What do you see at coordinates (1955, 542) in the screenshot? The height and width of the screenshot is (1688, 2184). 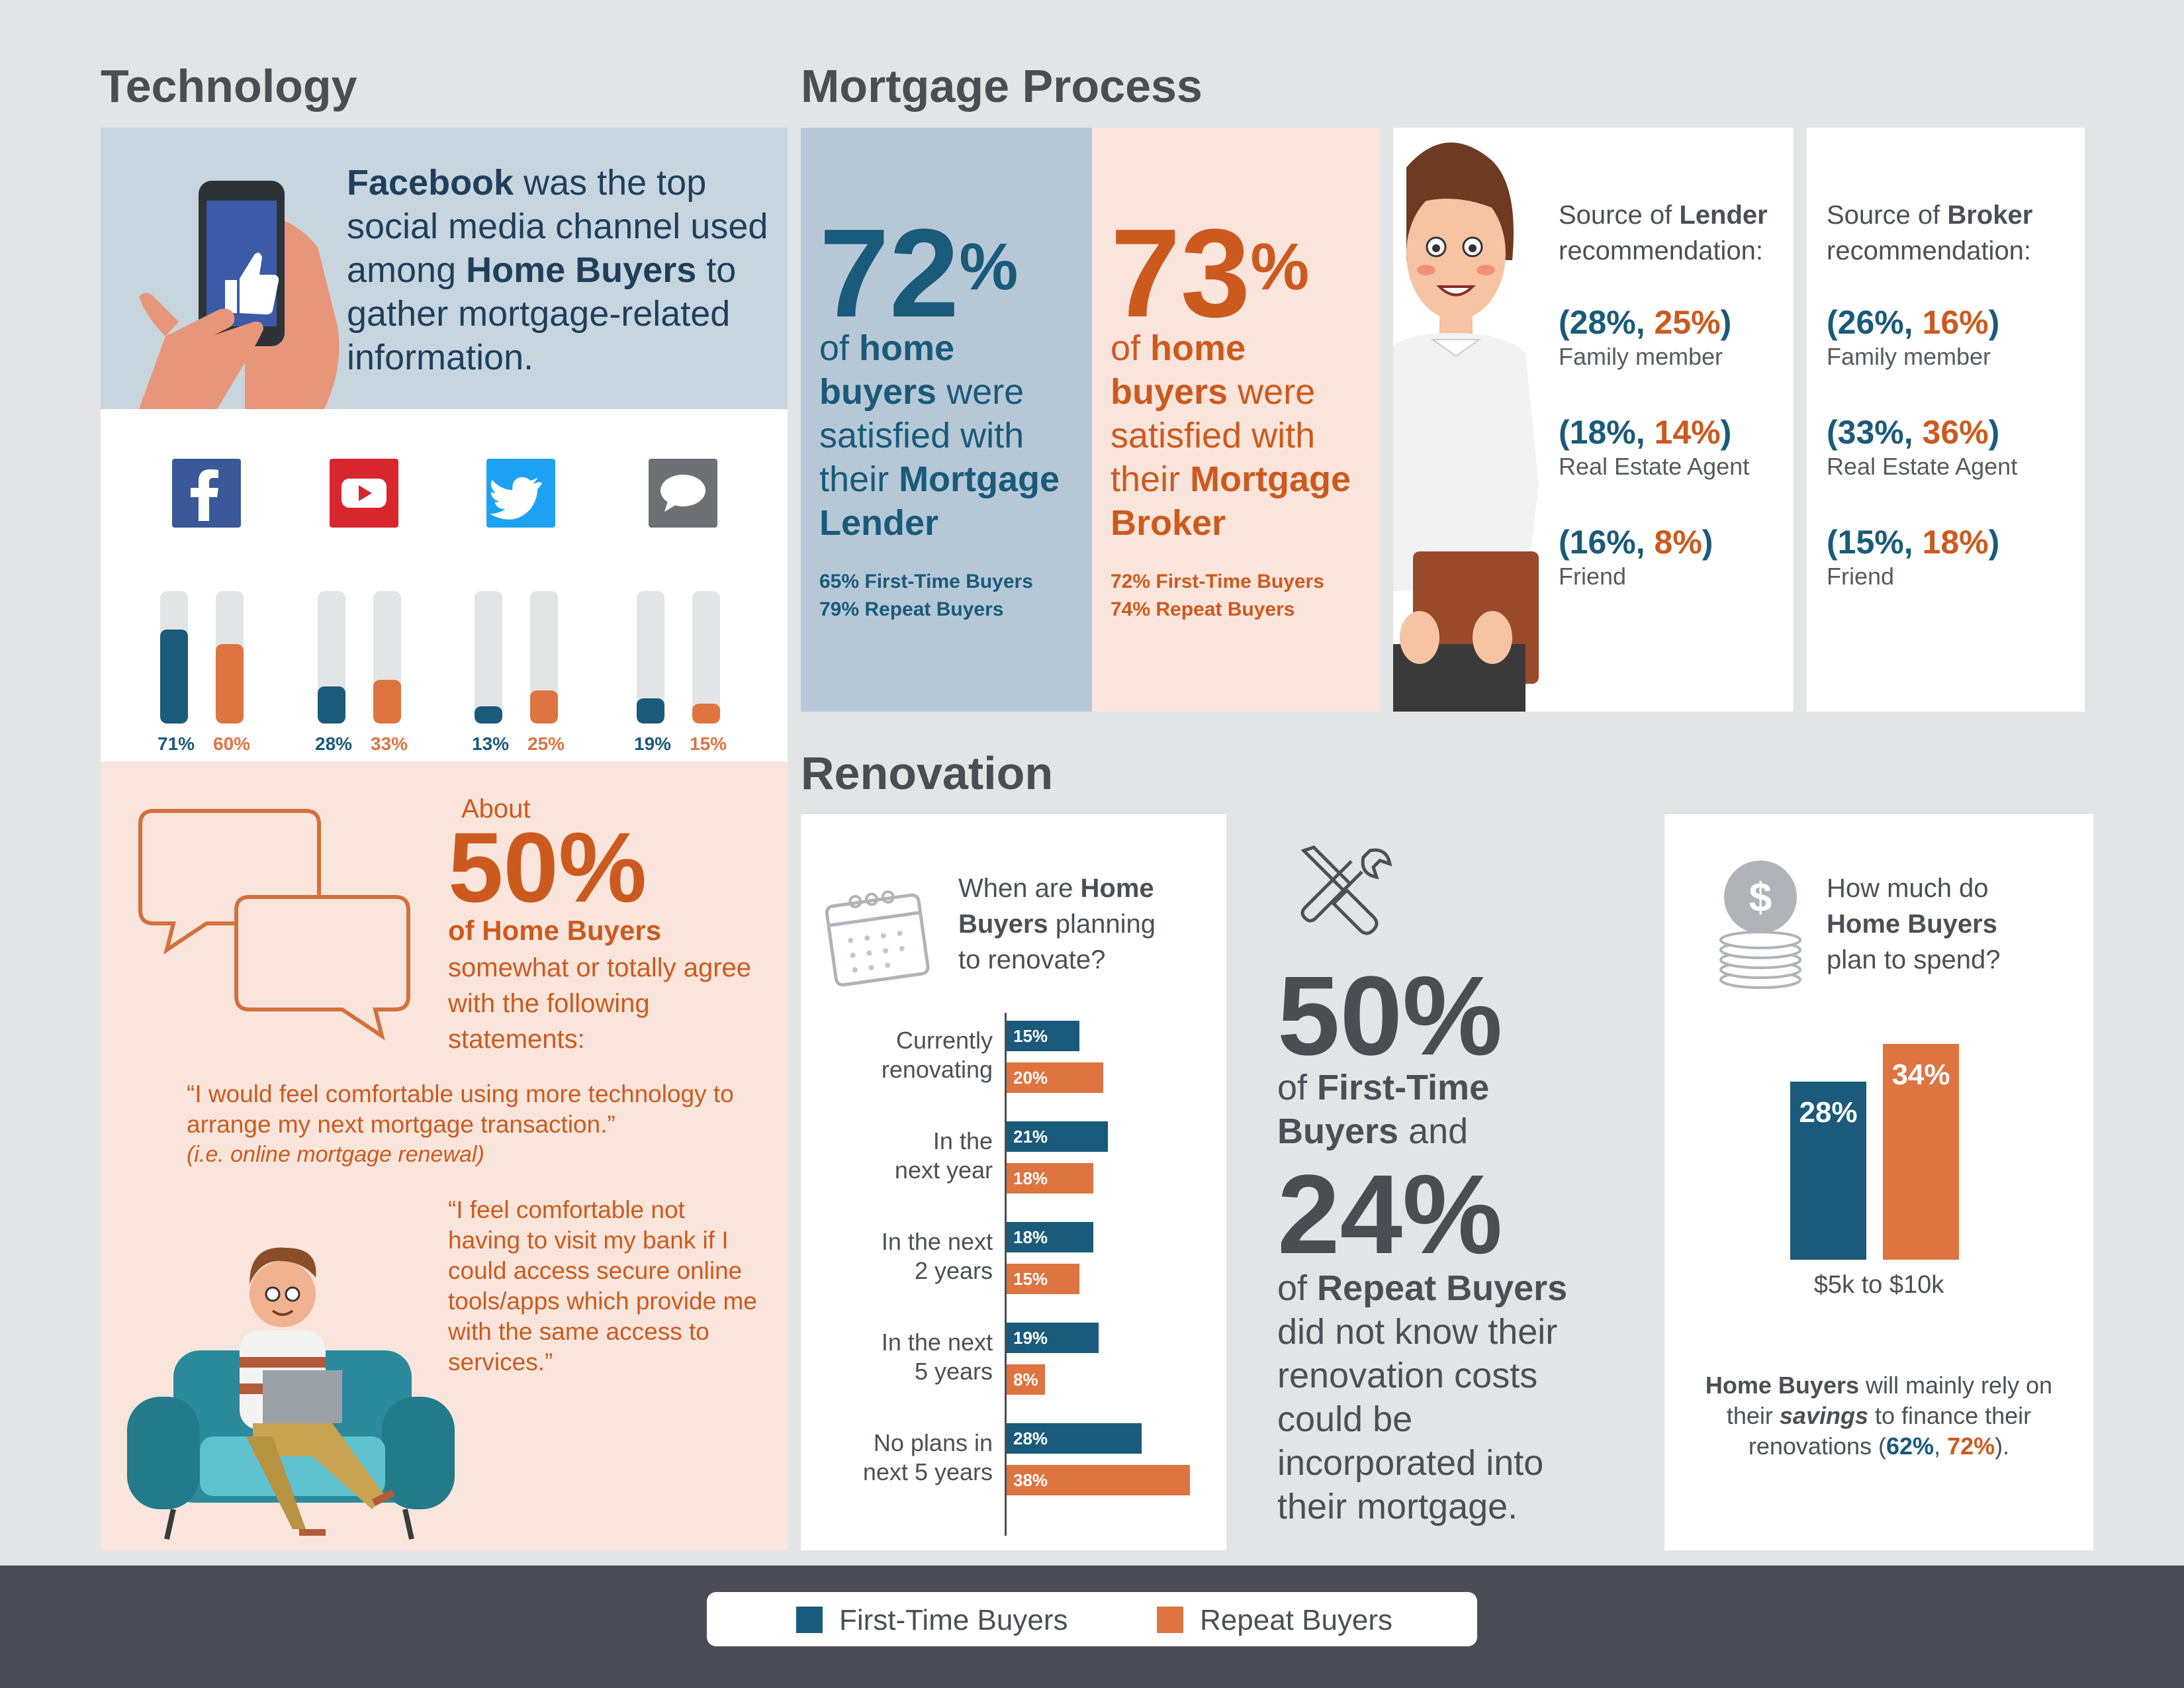 I see `source-repeat-value: 18%` at bounding box center [1955, 542].